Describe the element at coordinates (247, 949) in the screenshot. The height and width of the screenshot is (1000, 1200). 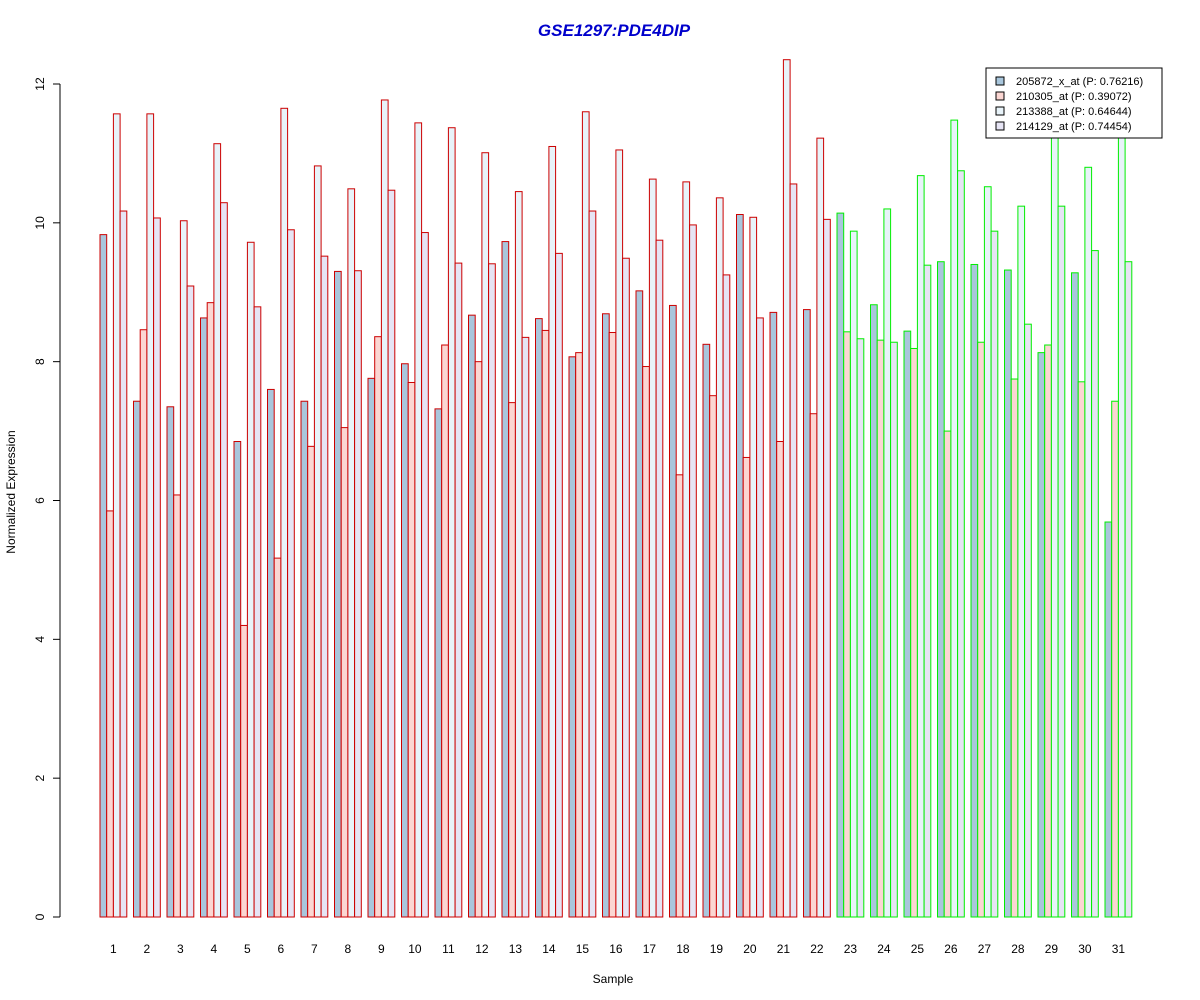
I see `x-axis-tick-label: 5` at that location.